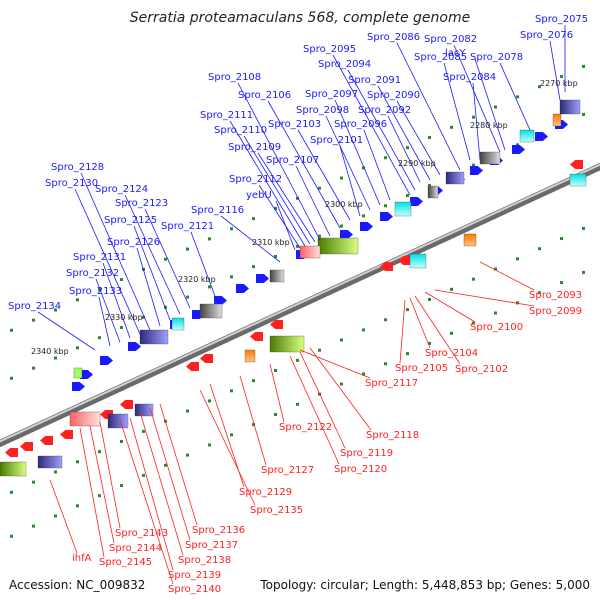 This screenshot has height=600, width=600. What do you see at coordinates (141, 203) in the screenshot?
I see `gene-label-top: Spro_2123` at bounding box center [141, 203].